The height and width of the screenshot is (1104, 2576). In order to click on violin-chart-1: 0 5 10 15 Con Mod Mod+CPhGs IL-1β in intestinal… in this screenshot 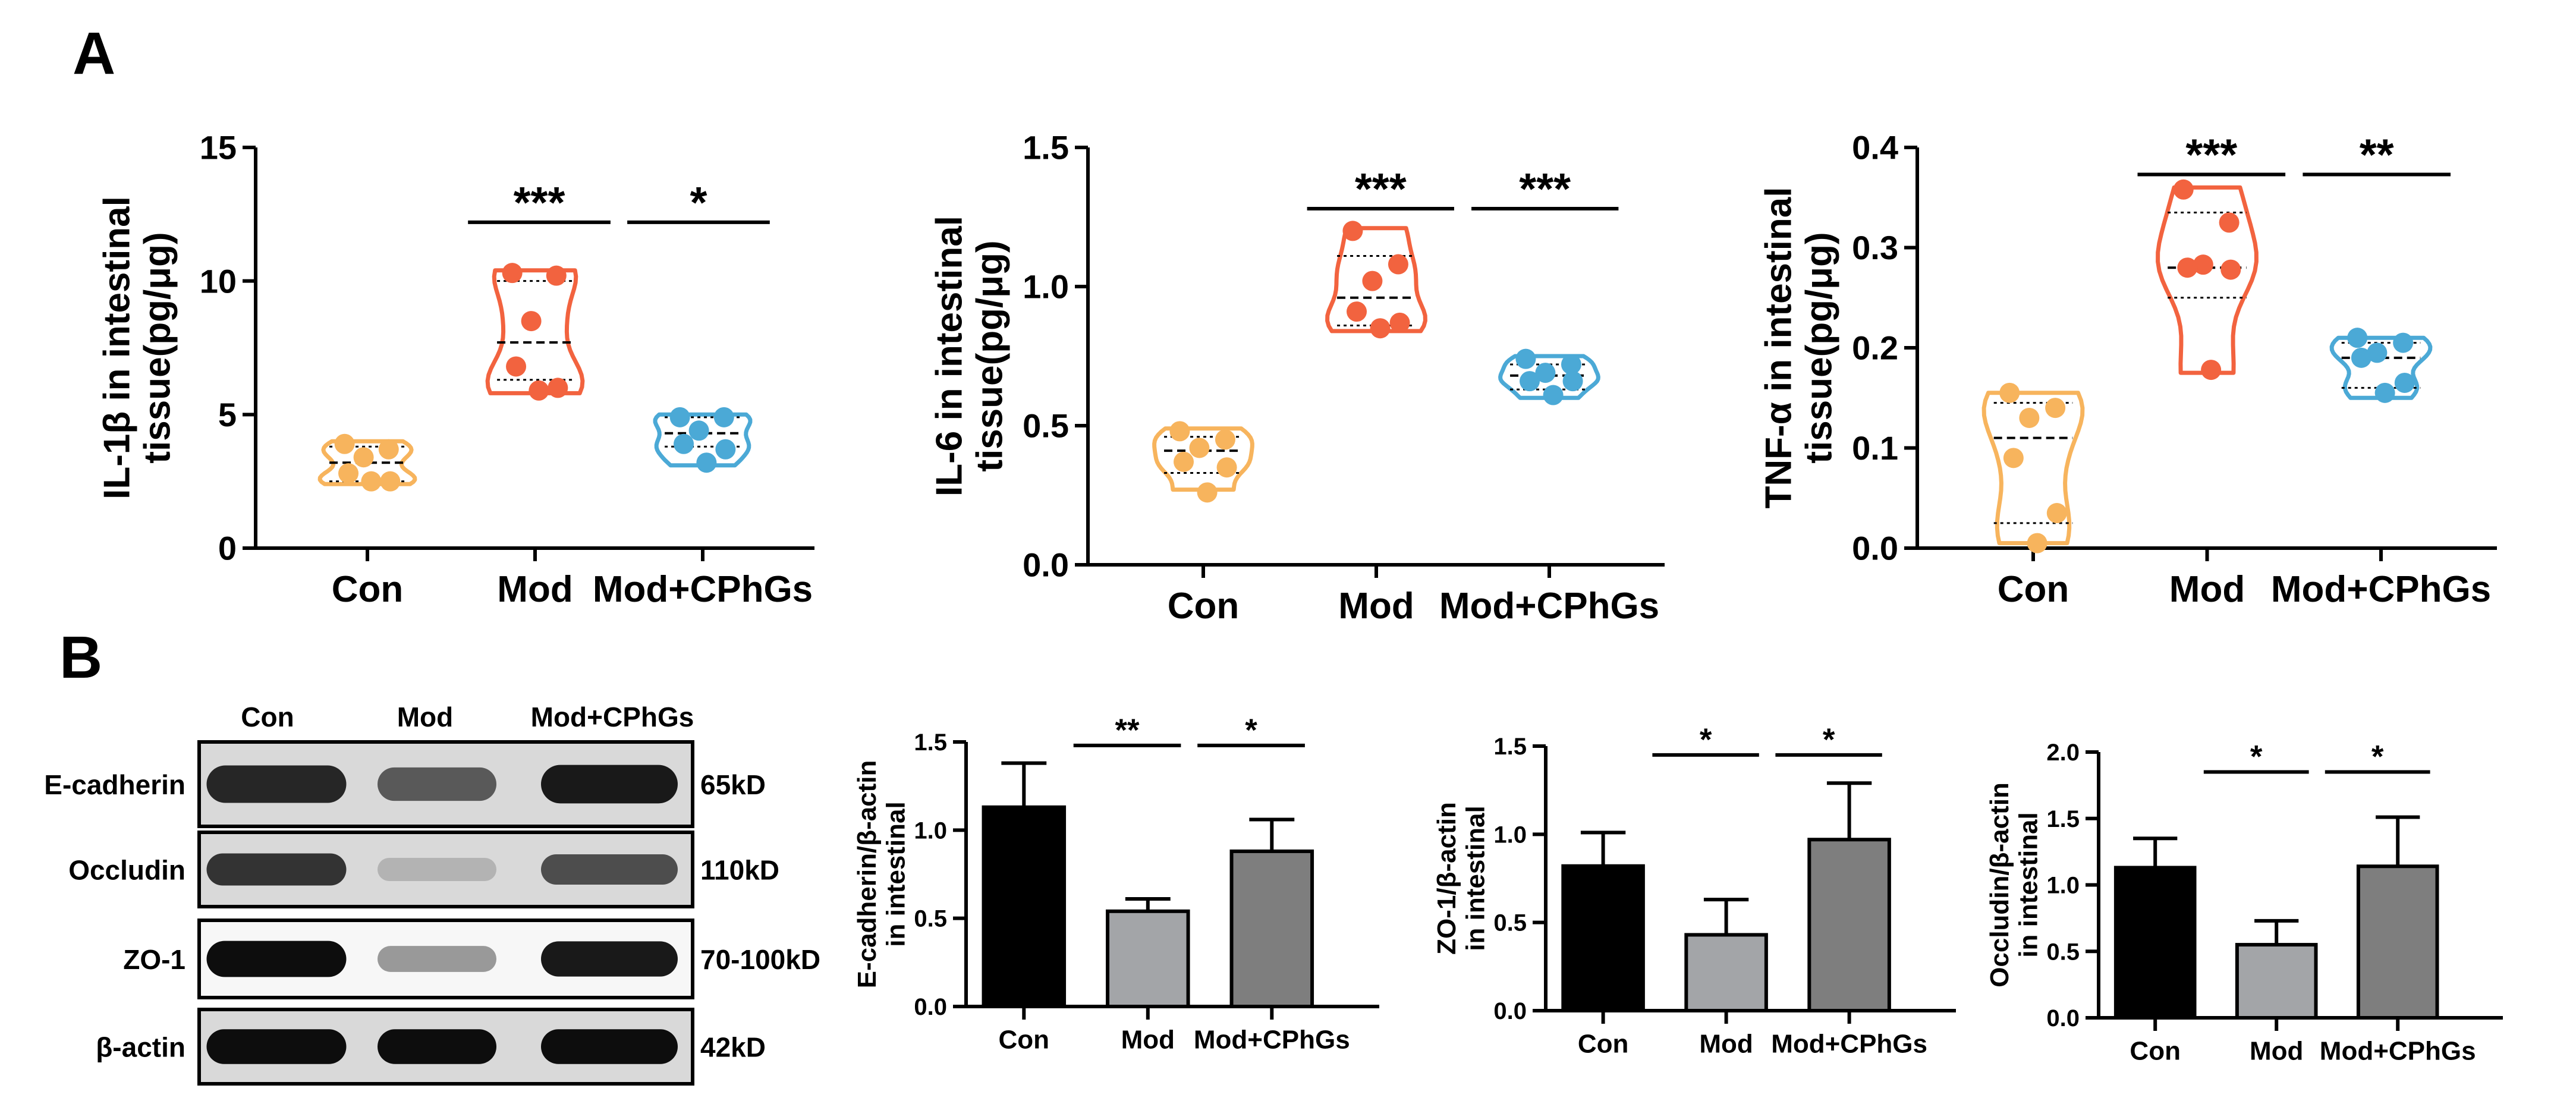, I will do `click(455, 369)`.